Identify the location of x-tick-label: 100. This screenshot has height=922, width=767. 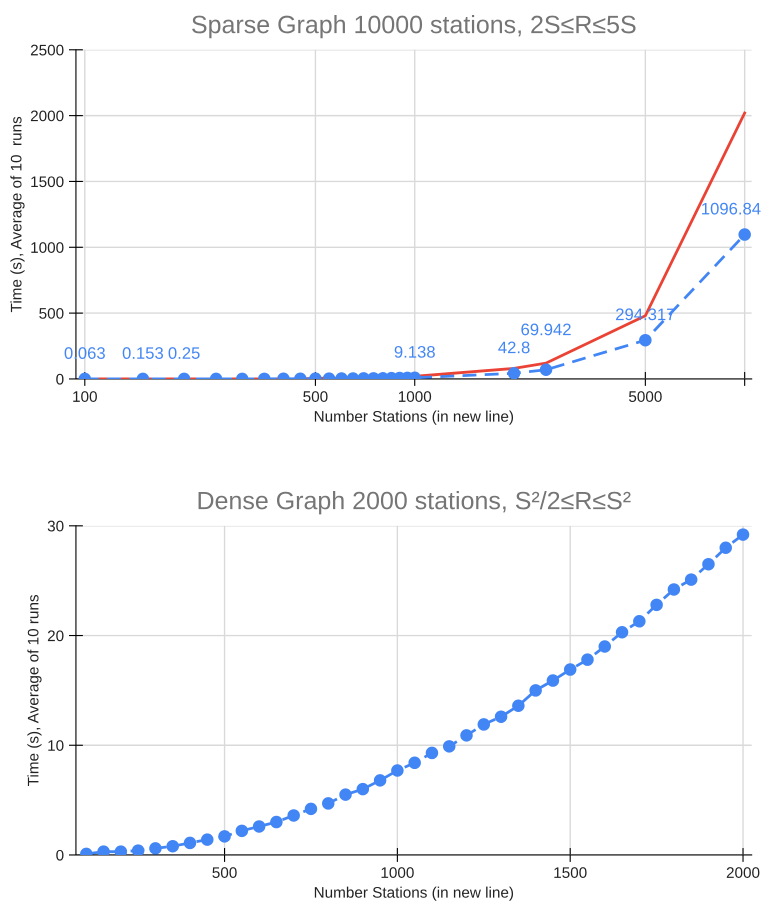
(85, 396).